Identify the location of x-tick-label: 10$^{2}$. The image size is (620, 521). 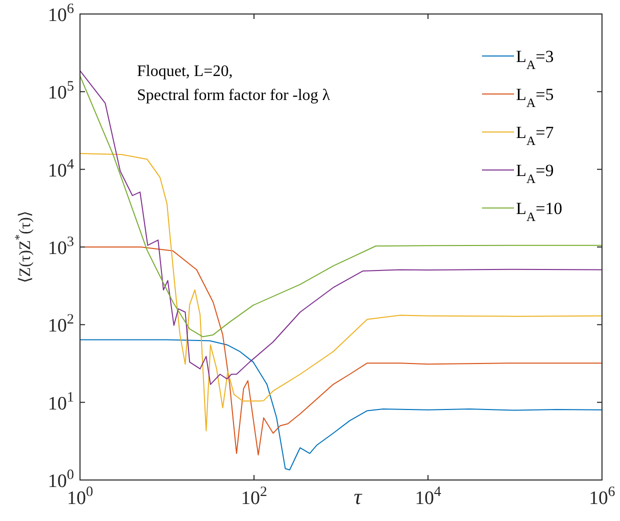
(254, 496).